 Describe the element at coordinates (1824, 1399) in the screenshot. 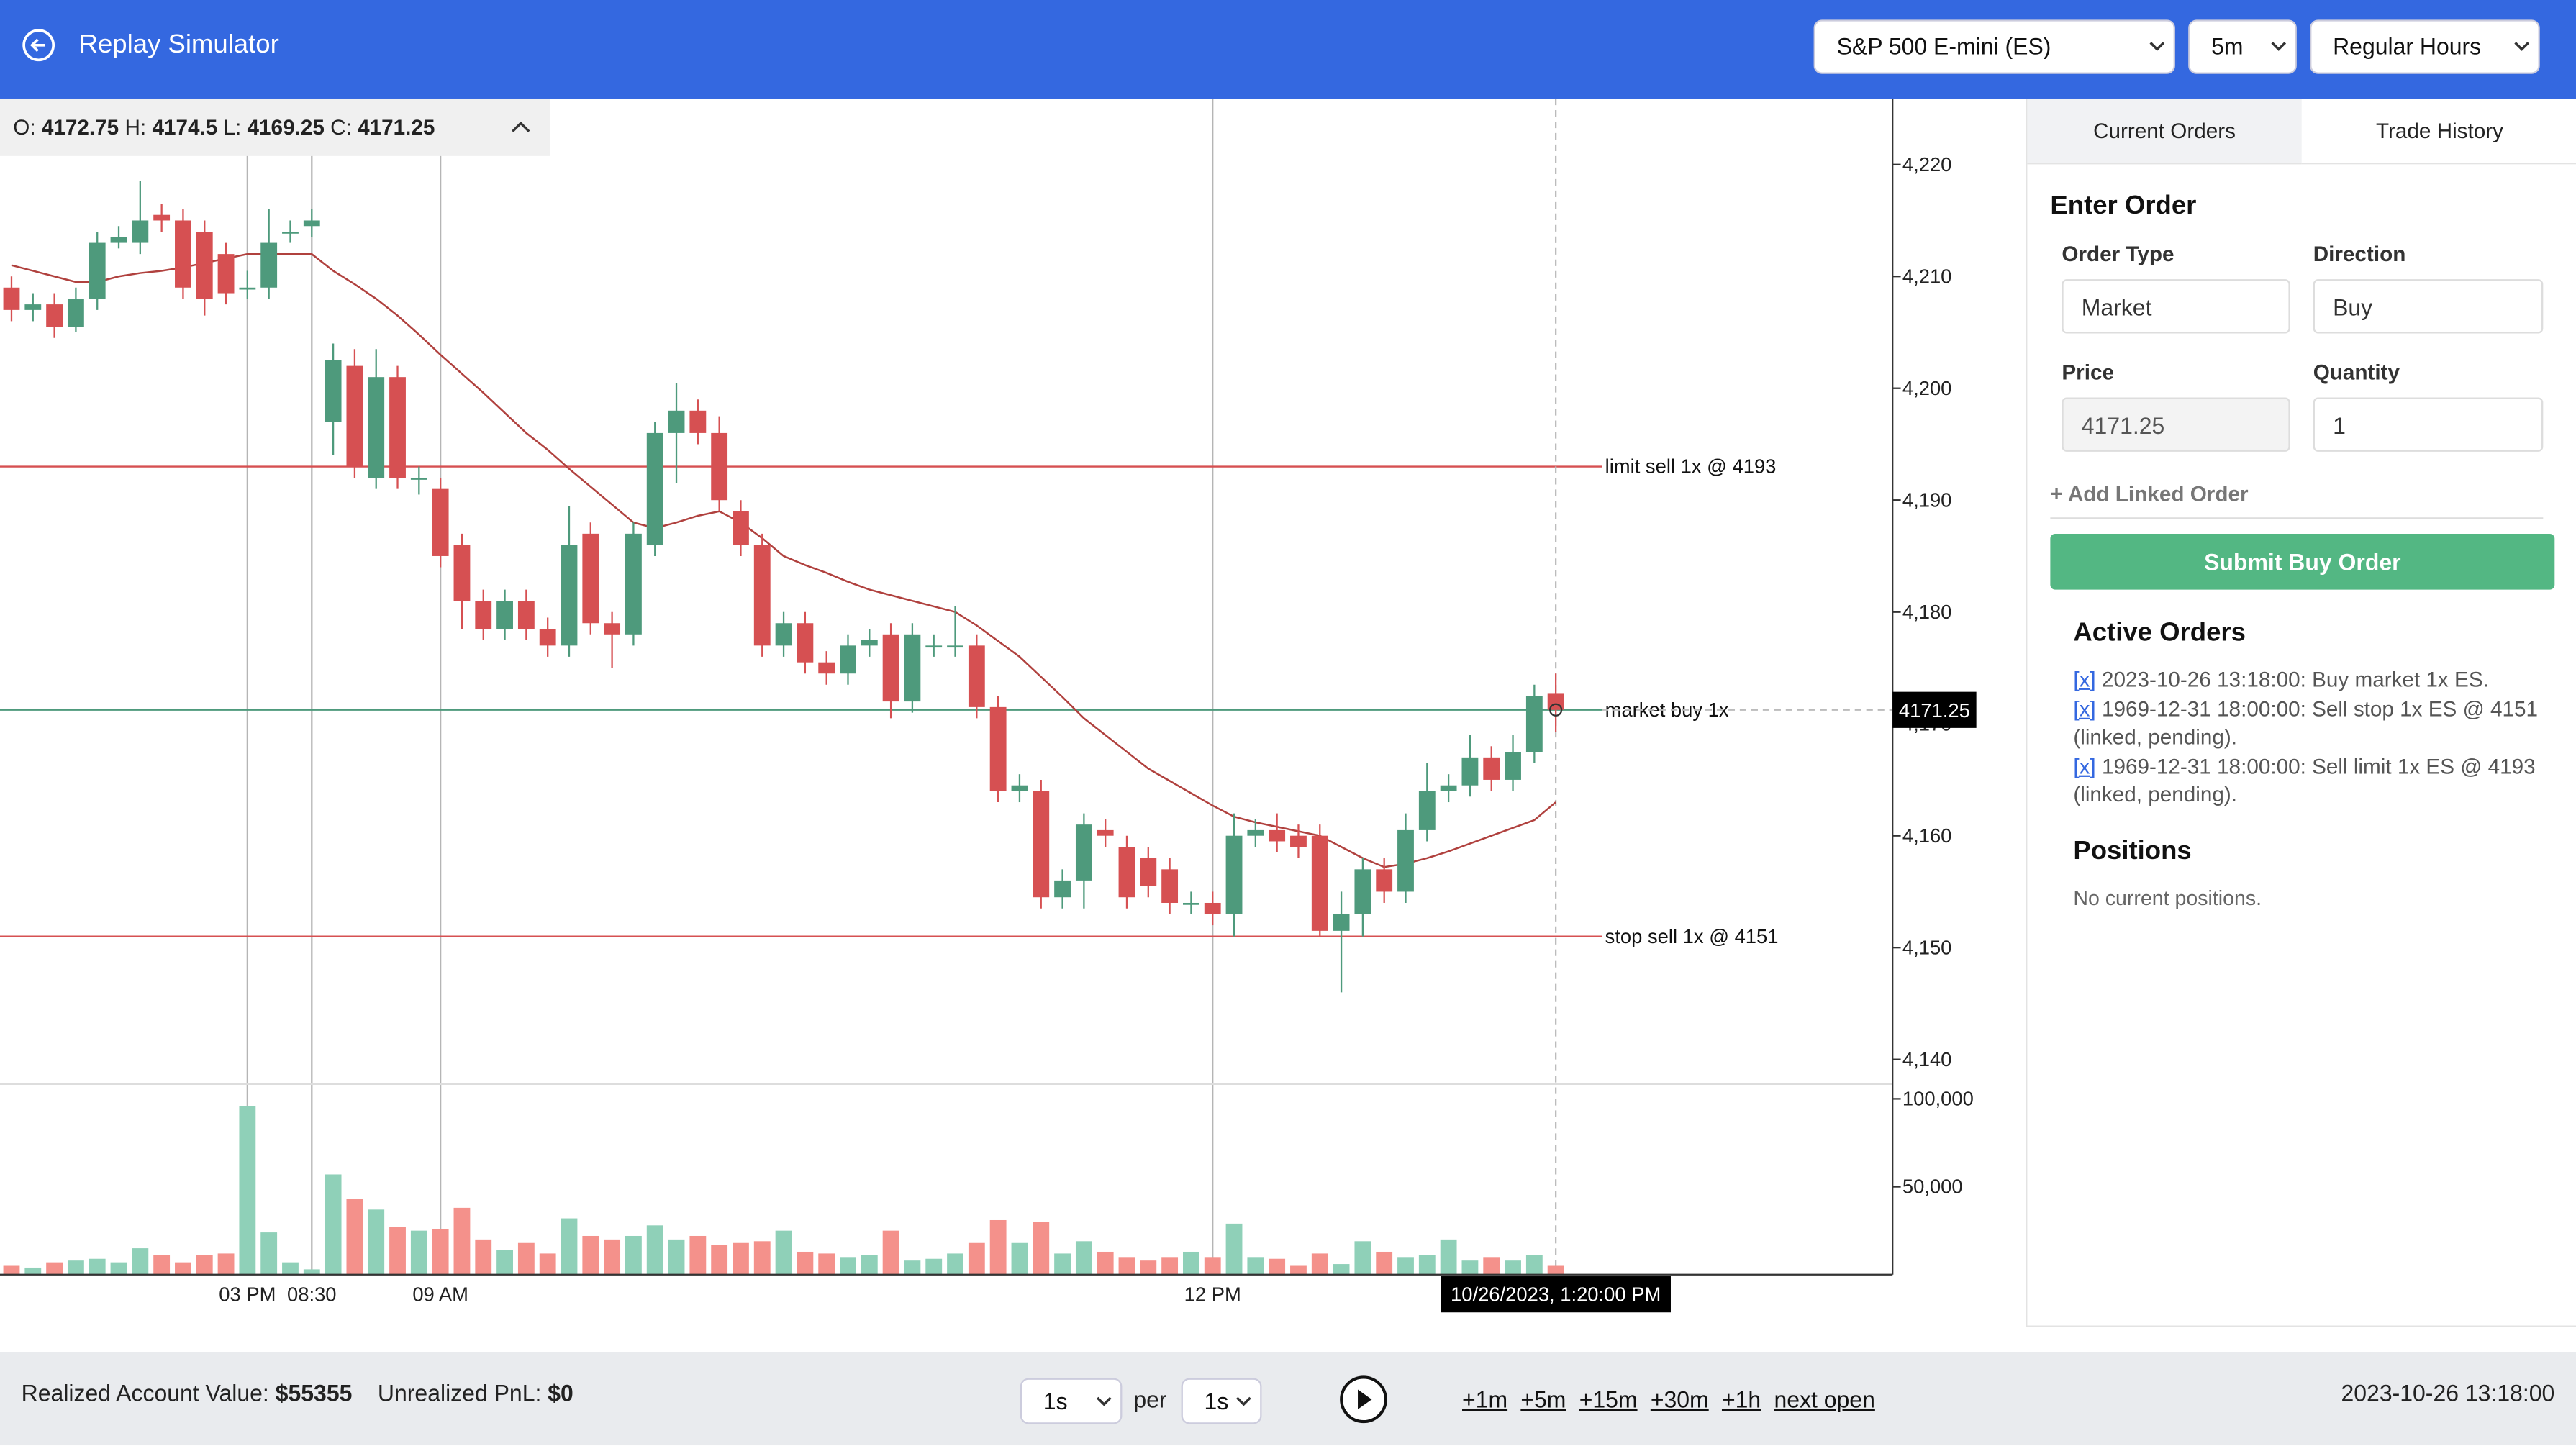

I see `skip-link: next open` at that location.